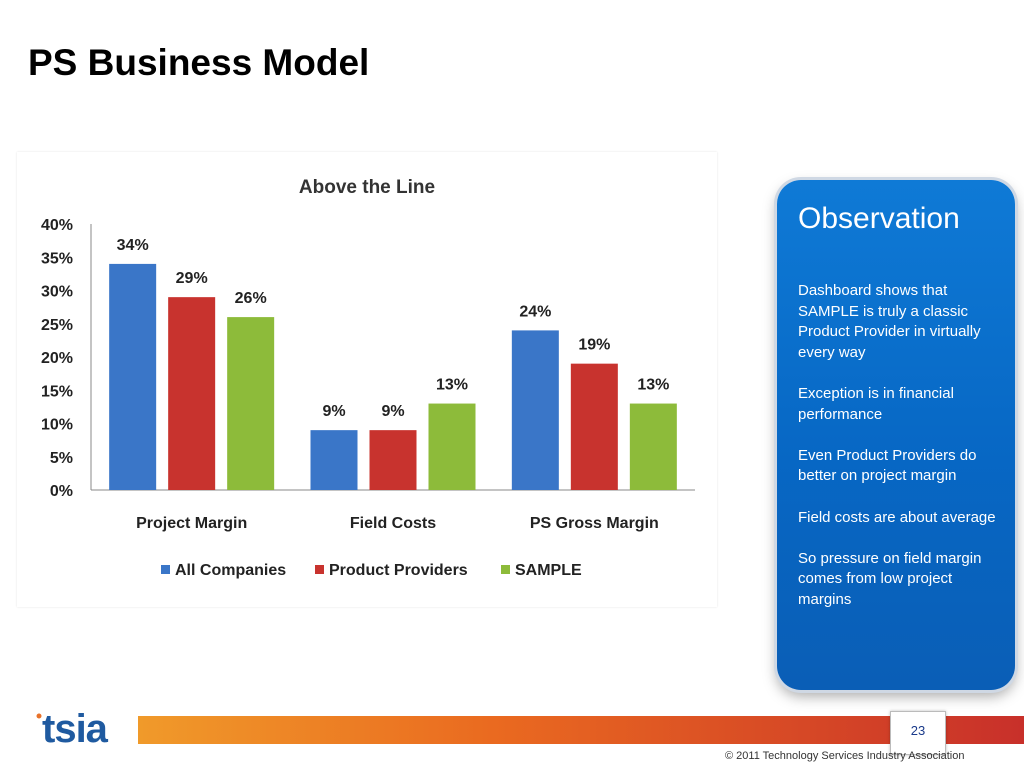 The width and height of the screenshot is (1024, 768). I want to click on observation-item: Exception is in financial performance, so click(876, 403).